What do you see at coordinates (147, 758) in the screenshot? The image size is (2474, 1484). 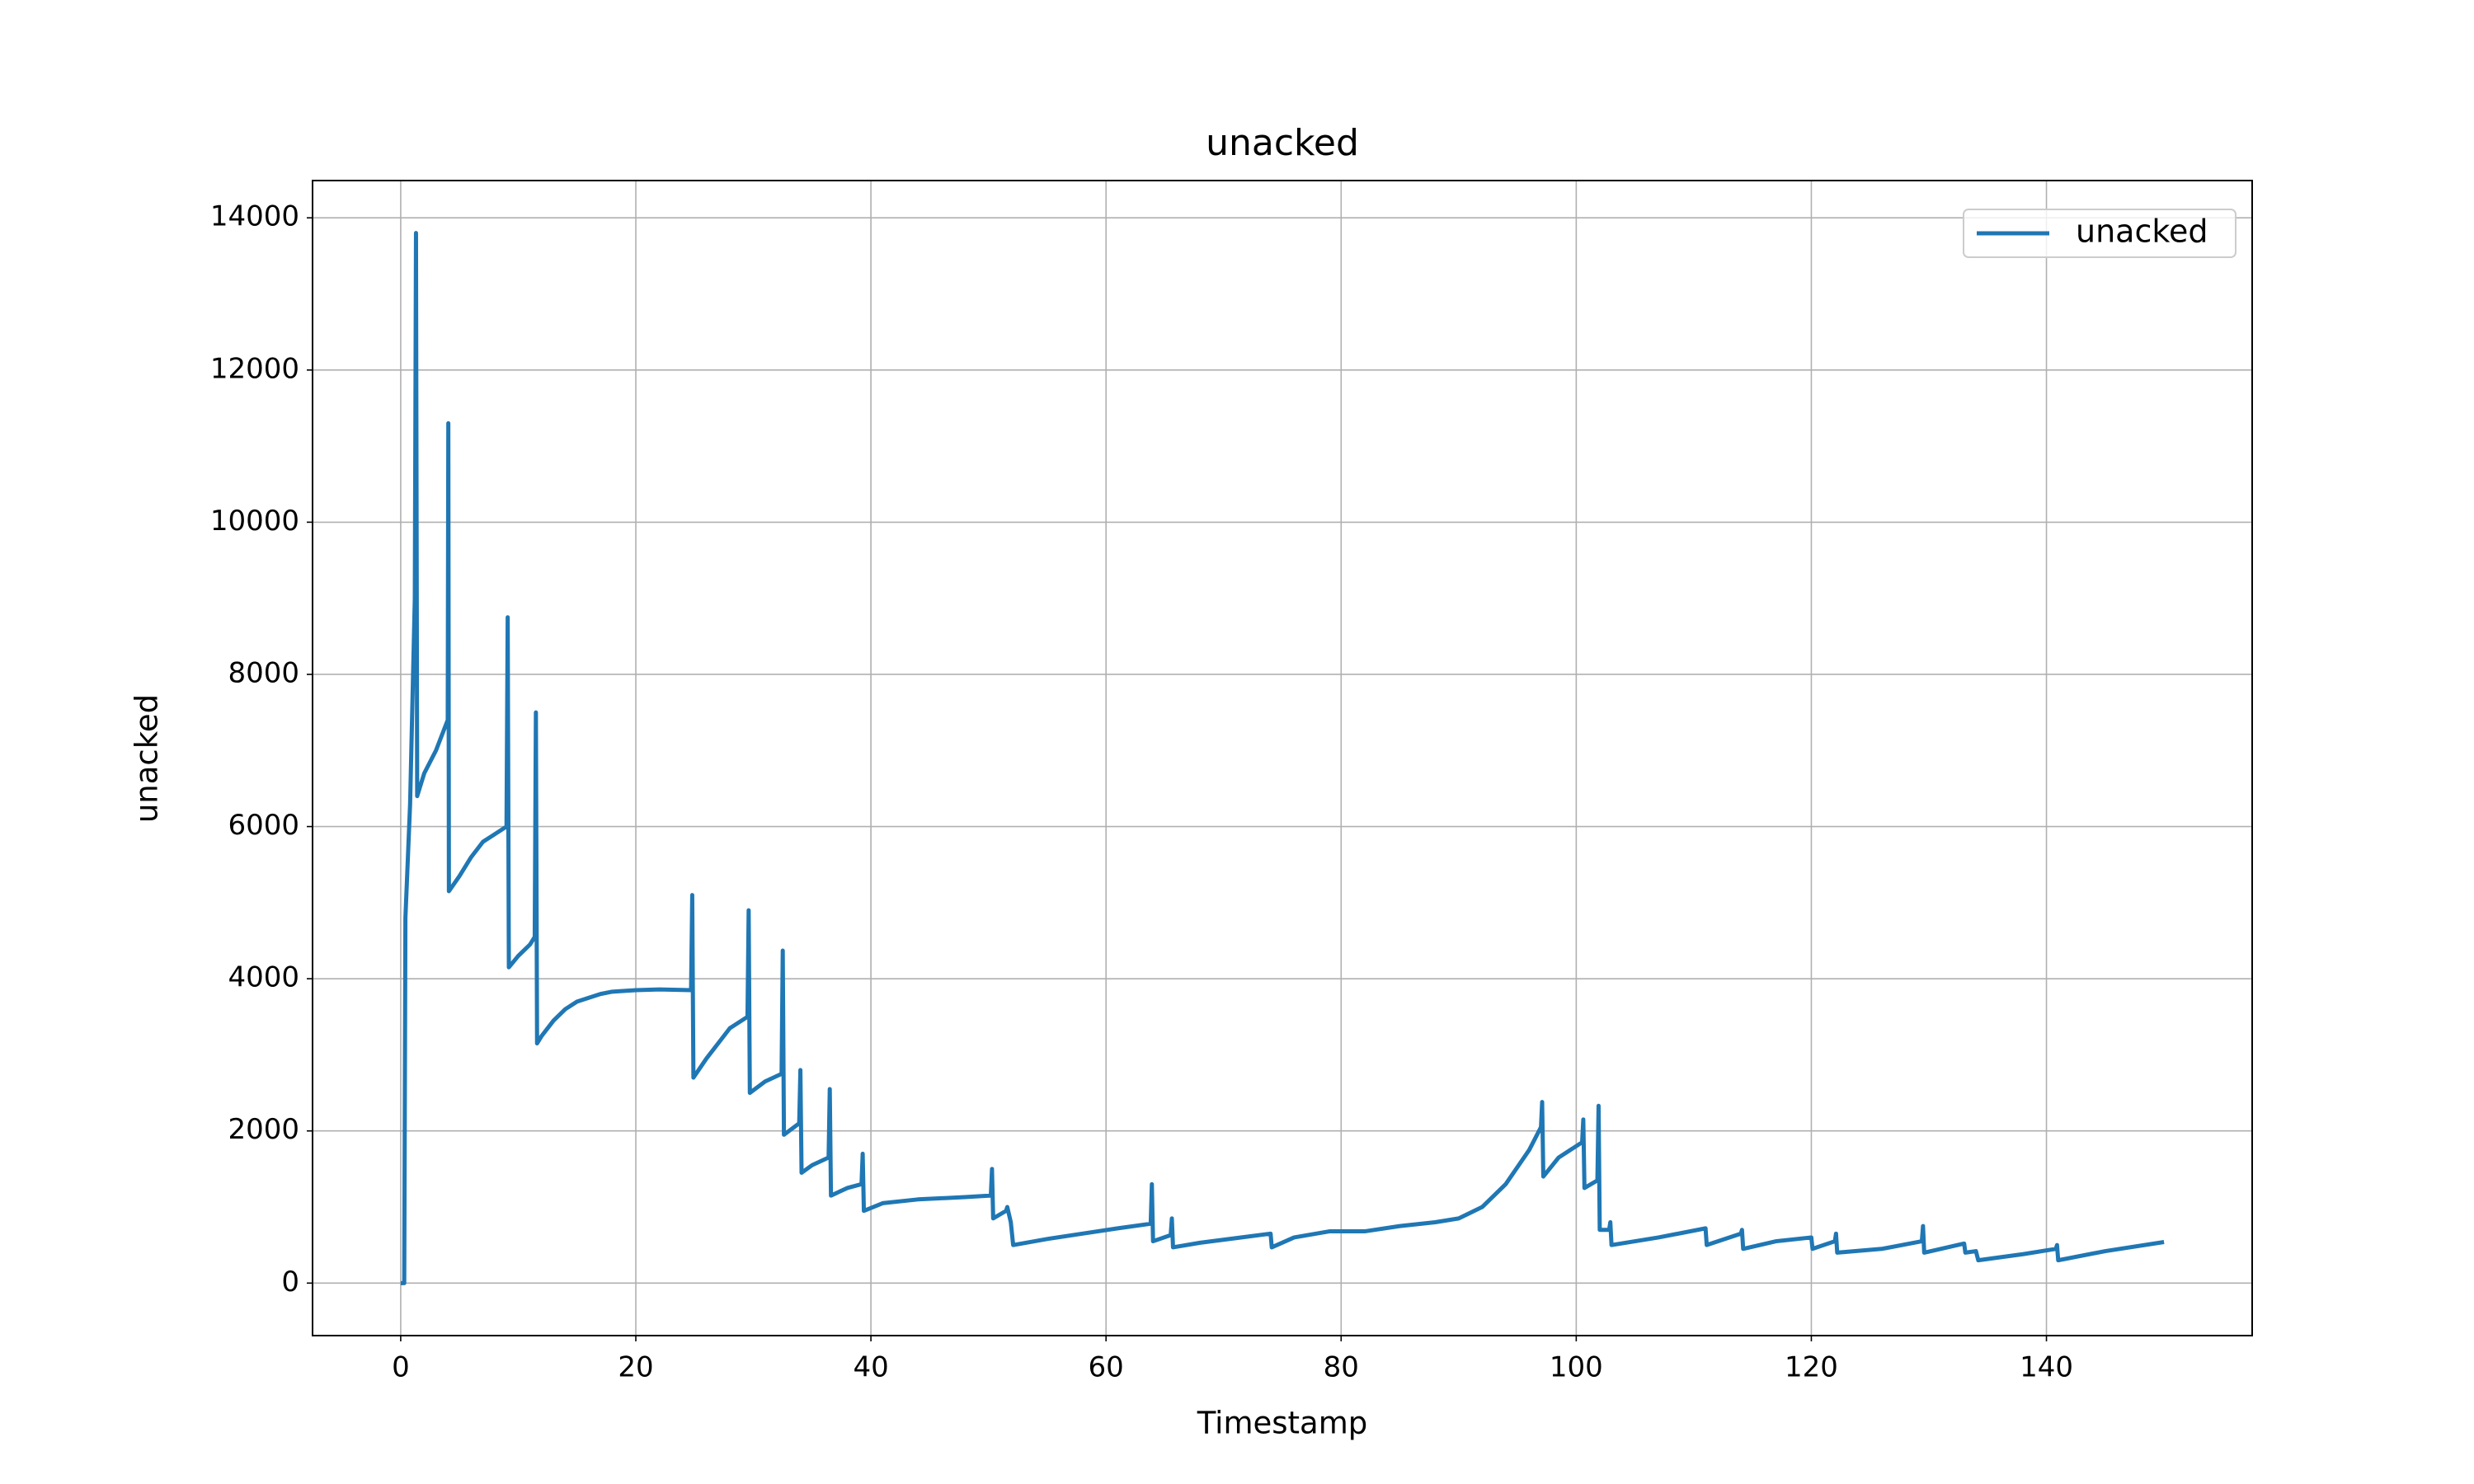 I see `y-axis-label: unacked` at bounding box center [147, 758].